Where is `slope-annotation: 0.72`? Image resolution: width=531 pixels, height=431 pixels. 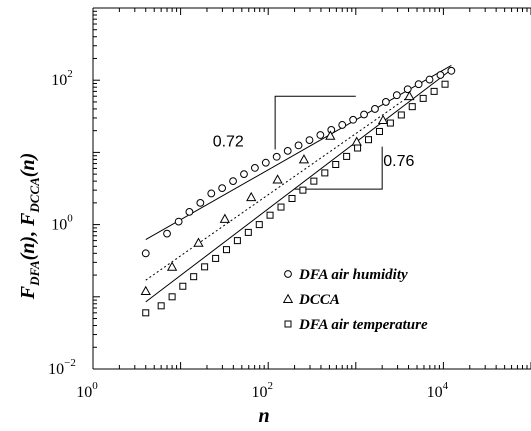
slope-annotation: 0.72 is located at coordinates (228, 142).